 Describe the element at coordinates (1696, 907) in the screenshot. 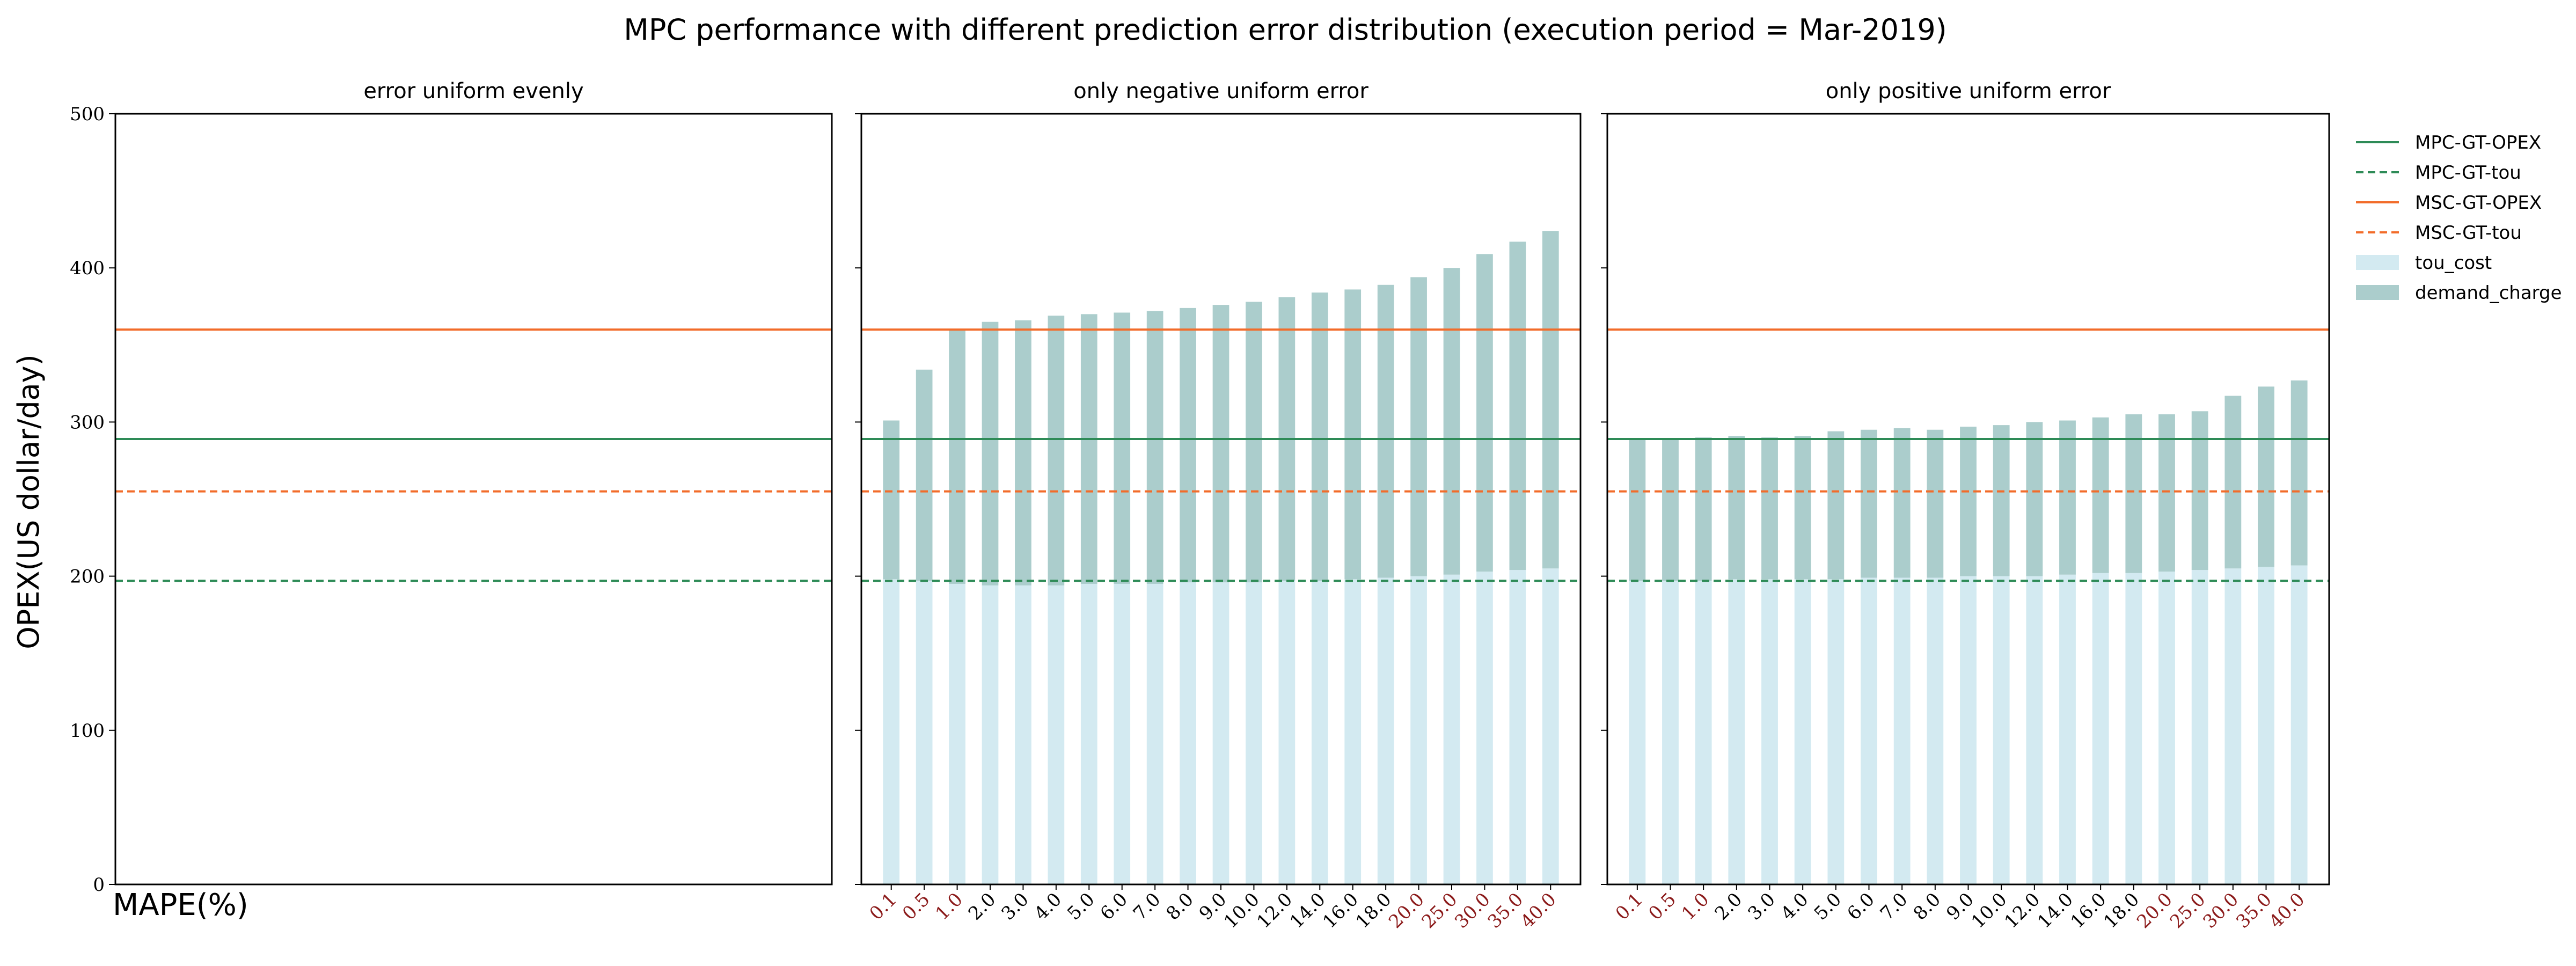

I see `x-tick-label: 1.0` at that location.